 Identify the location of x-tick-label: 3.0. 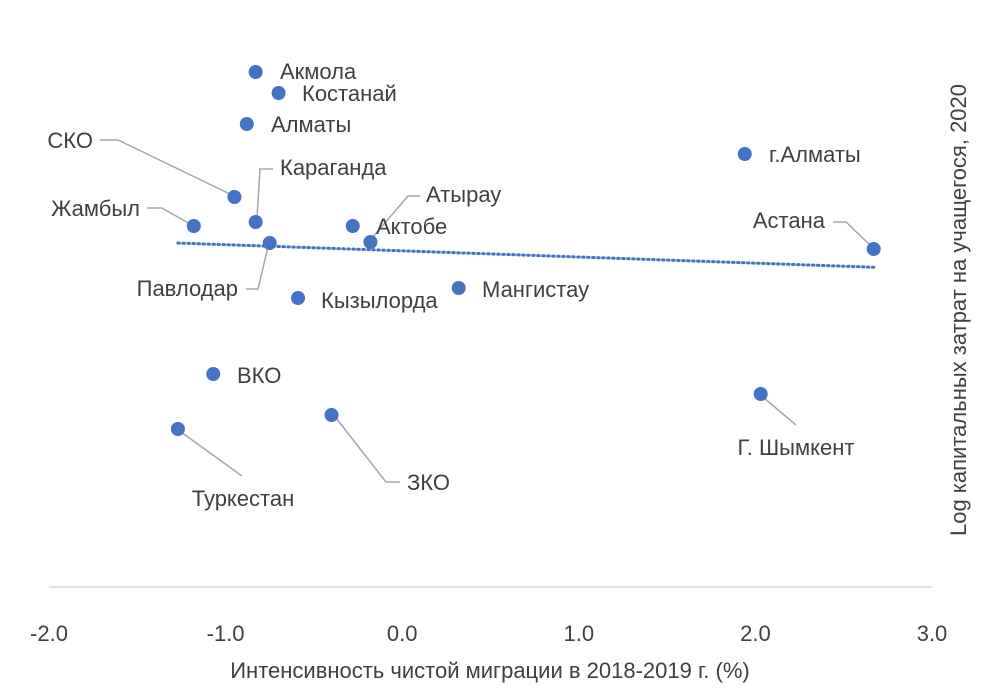
(932, 633).